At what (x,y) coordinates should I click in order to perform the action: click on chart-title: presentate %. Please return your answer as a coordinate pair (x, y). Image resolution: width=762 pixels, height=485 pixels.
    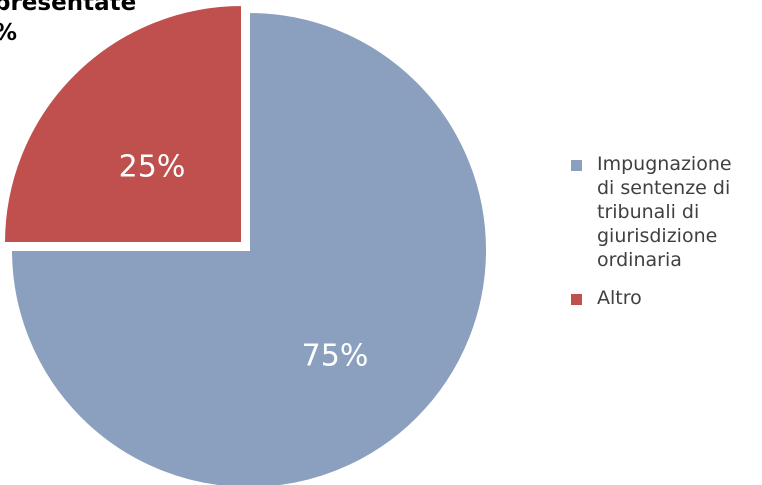
    Looking at the image, I should click on (68, 23).